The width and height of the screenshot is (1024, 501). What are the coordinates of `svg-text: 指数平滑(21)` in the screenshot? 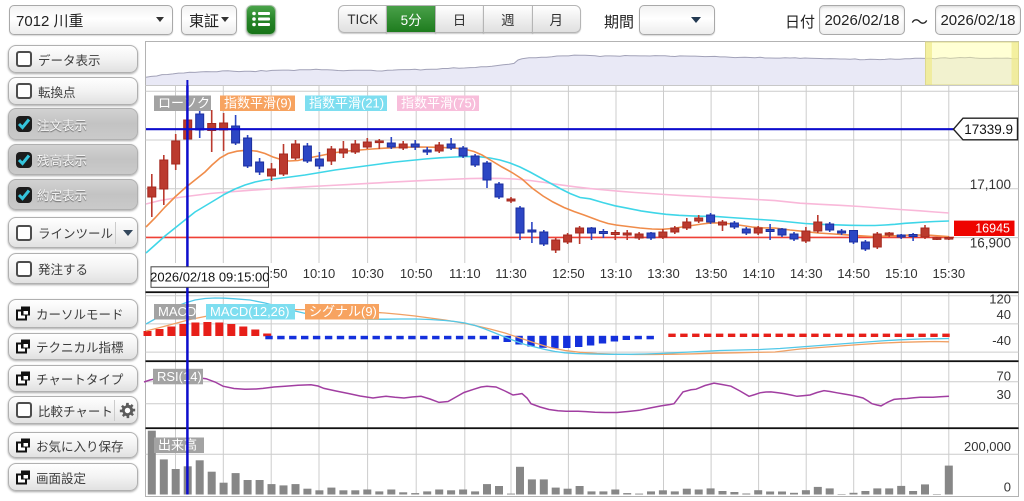 It's located at (346, 103).